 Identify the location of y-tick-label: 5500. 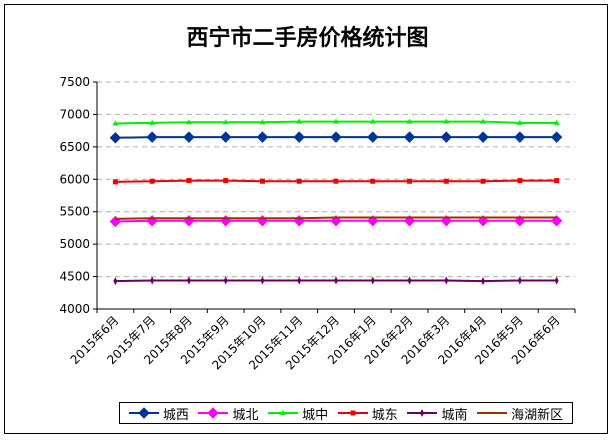
(74, 212).